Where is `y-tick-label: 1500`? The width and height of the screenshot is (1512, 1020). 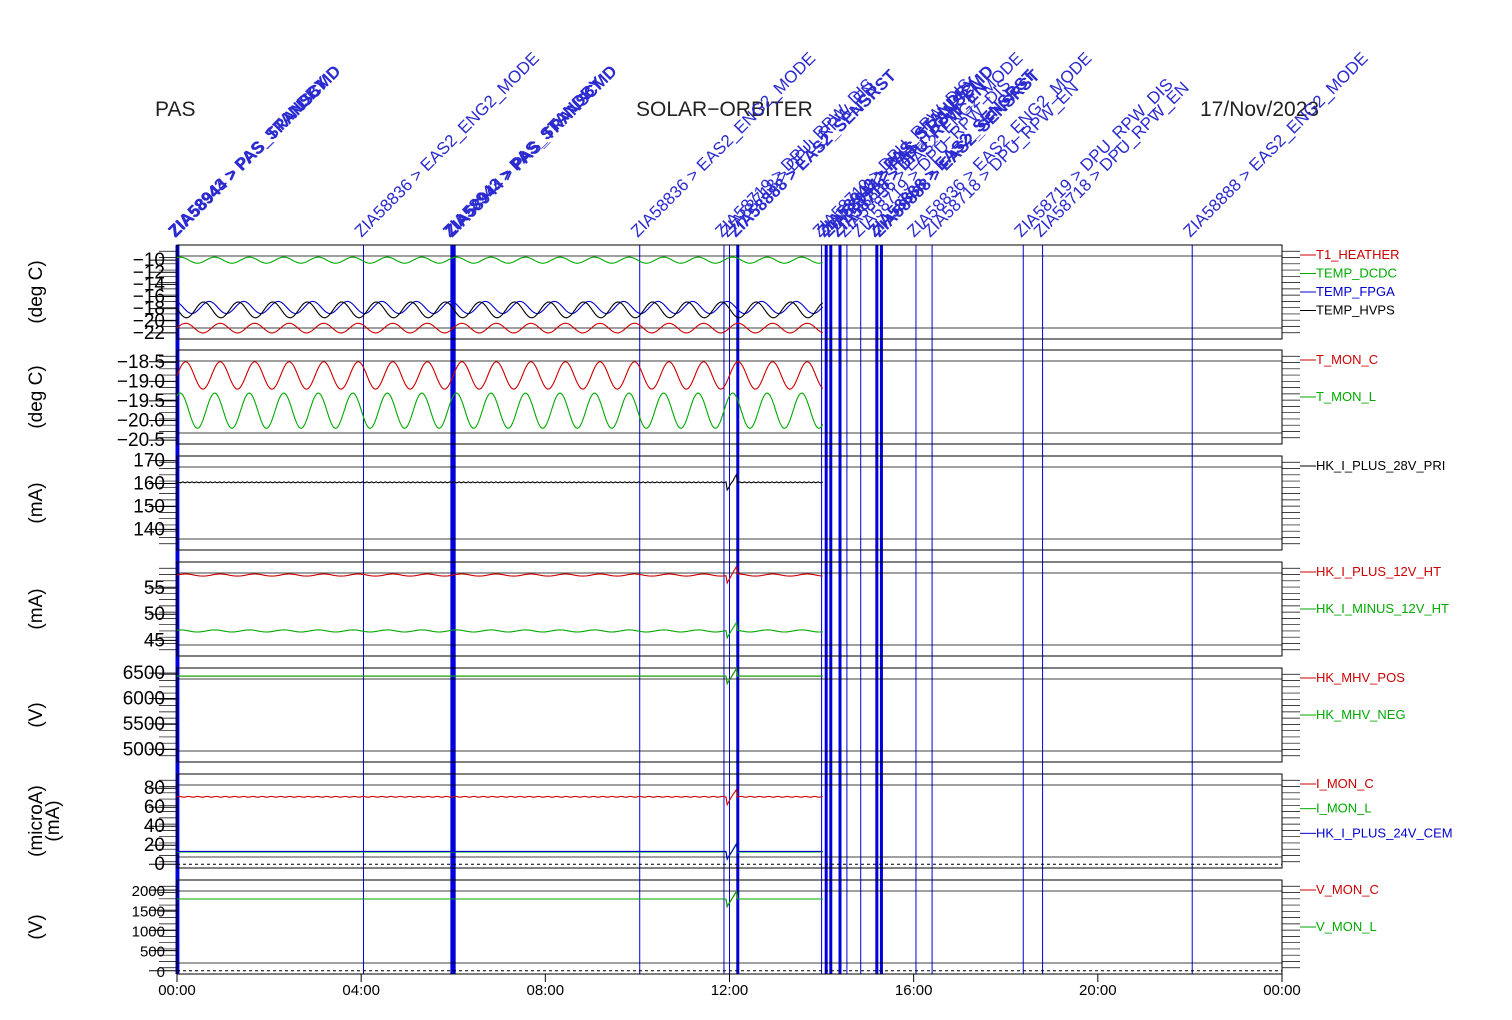 y-tick-label: 1500 is located at coordinates (148, 911).